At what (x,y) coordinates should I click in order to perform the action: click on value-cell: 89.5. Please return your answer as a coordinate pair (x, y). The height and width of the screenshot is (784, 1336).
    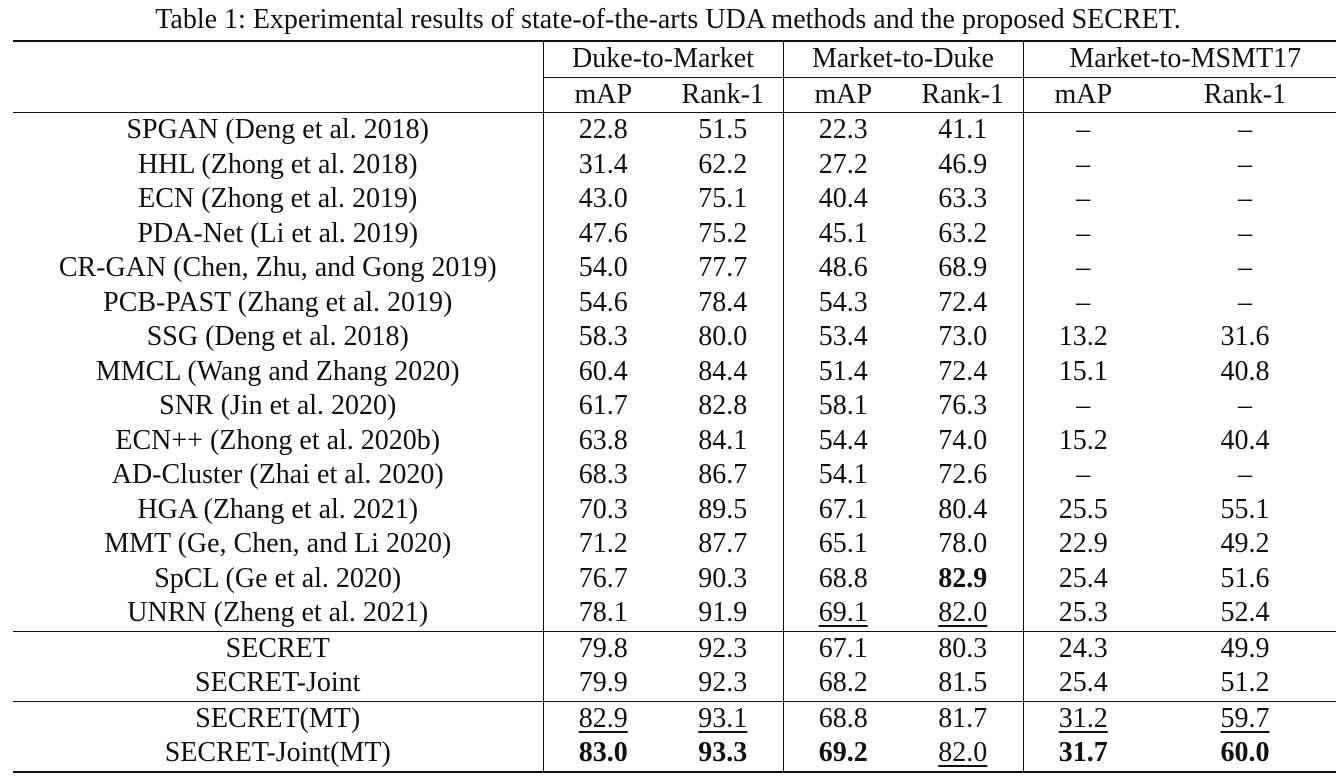
    Looking at the image, I should click on (723, 510).